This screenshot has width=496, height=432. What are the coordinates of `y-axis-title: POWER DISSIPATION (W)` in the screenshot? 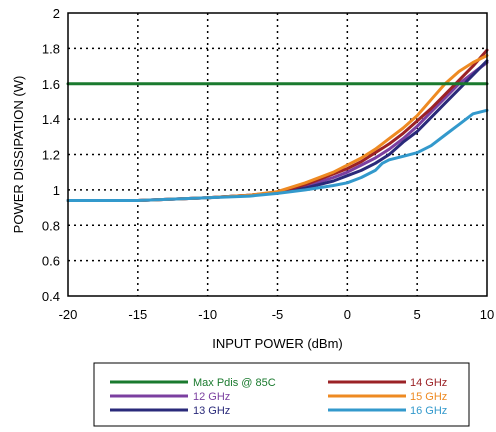 It's located at (18, 155).